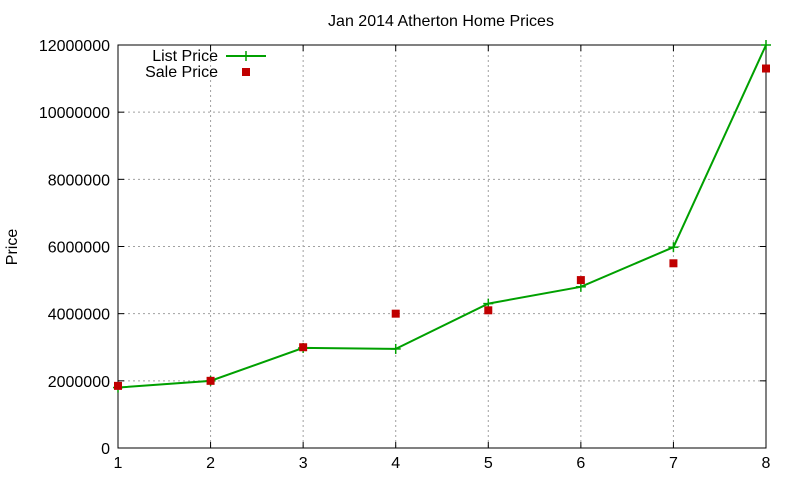  What do you see at coordinates (118, 463) in the screenshot?
I see `x-tick-label: 1` at bounding box center [118, 463].